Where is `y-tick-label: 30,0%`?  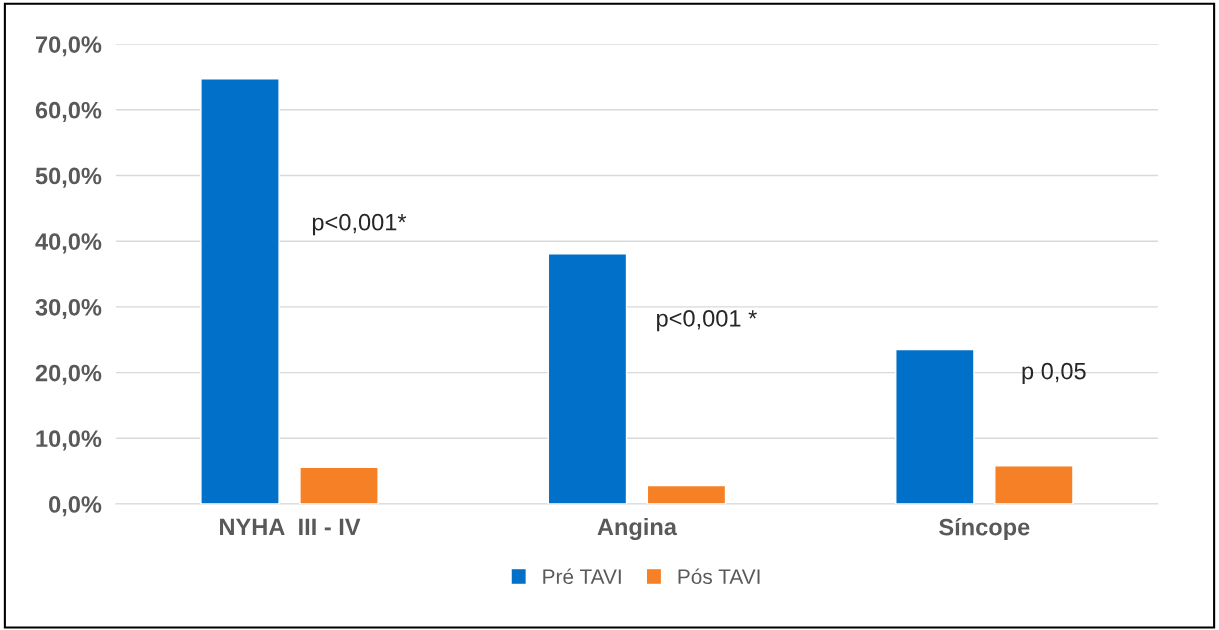 y-tick-label: 30,0% is located at coordinates (68, 309).